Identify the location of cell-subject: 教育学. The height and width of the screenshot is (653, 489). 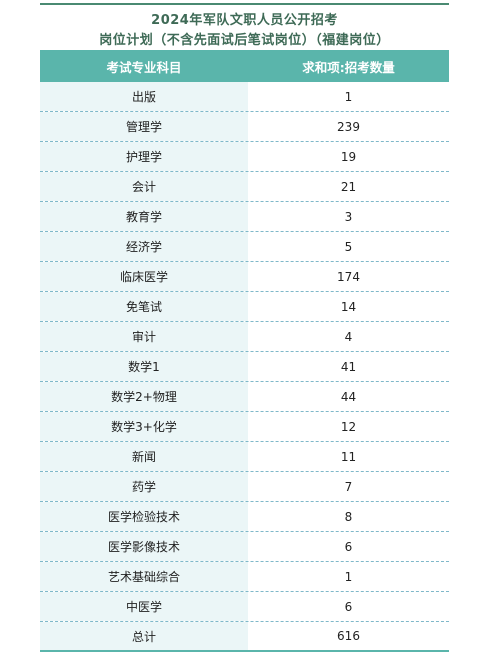
(144, 216).